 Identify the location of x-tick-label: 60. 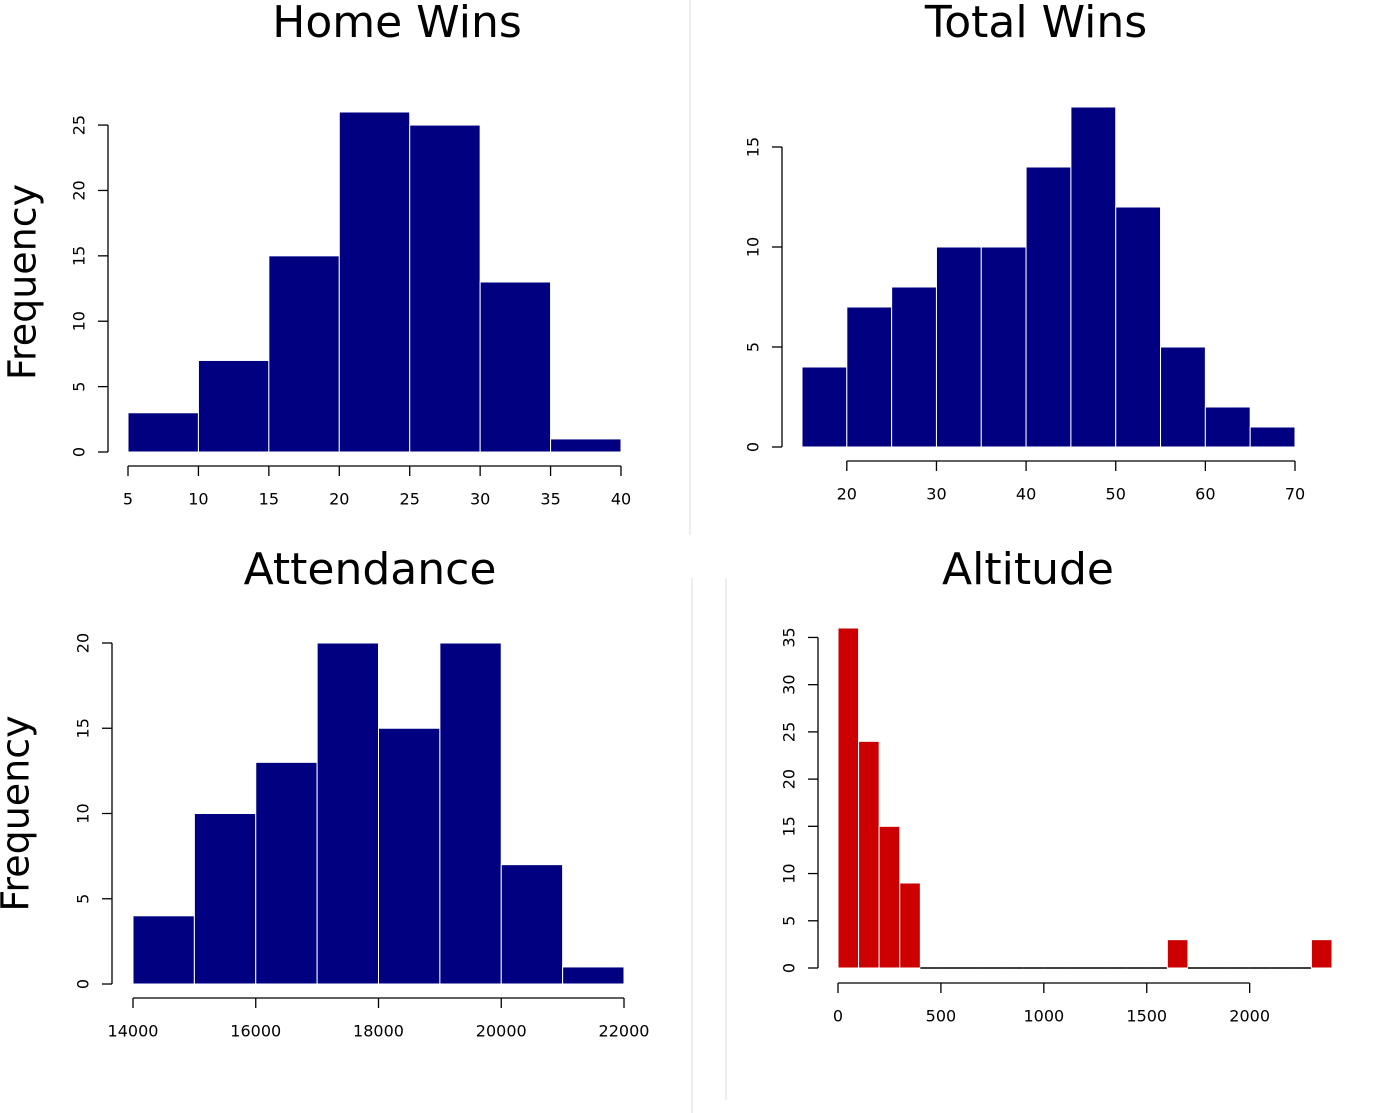
(1205, 494).